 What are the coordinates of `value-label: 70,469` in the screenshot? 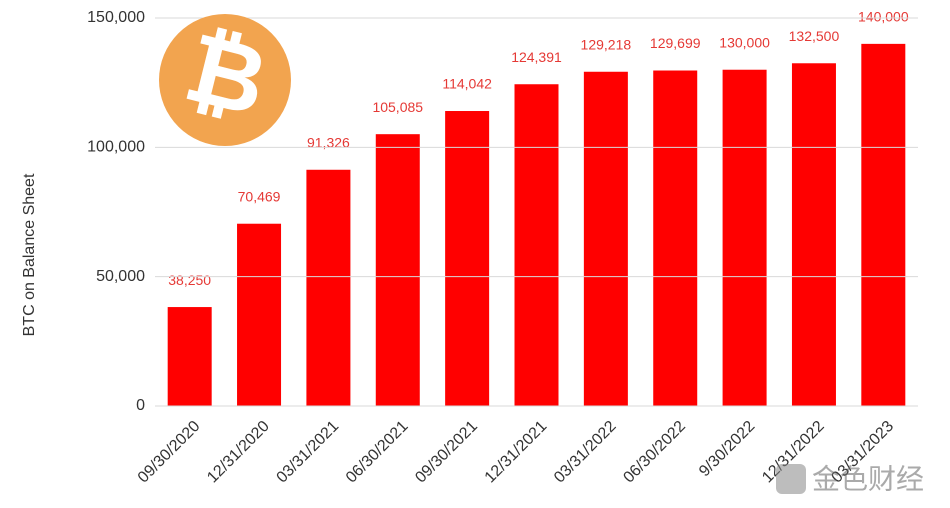 It's located at (259, 196).